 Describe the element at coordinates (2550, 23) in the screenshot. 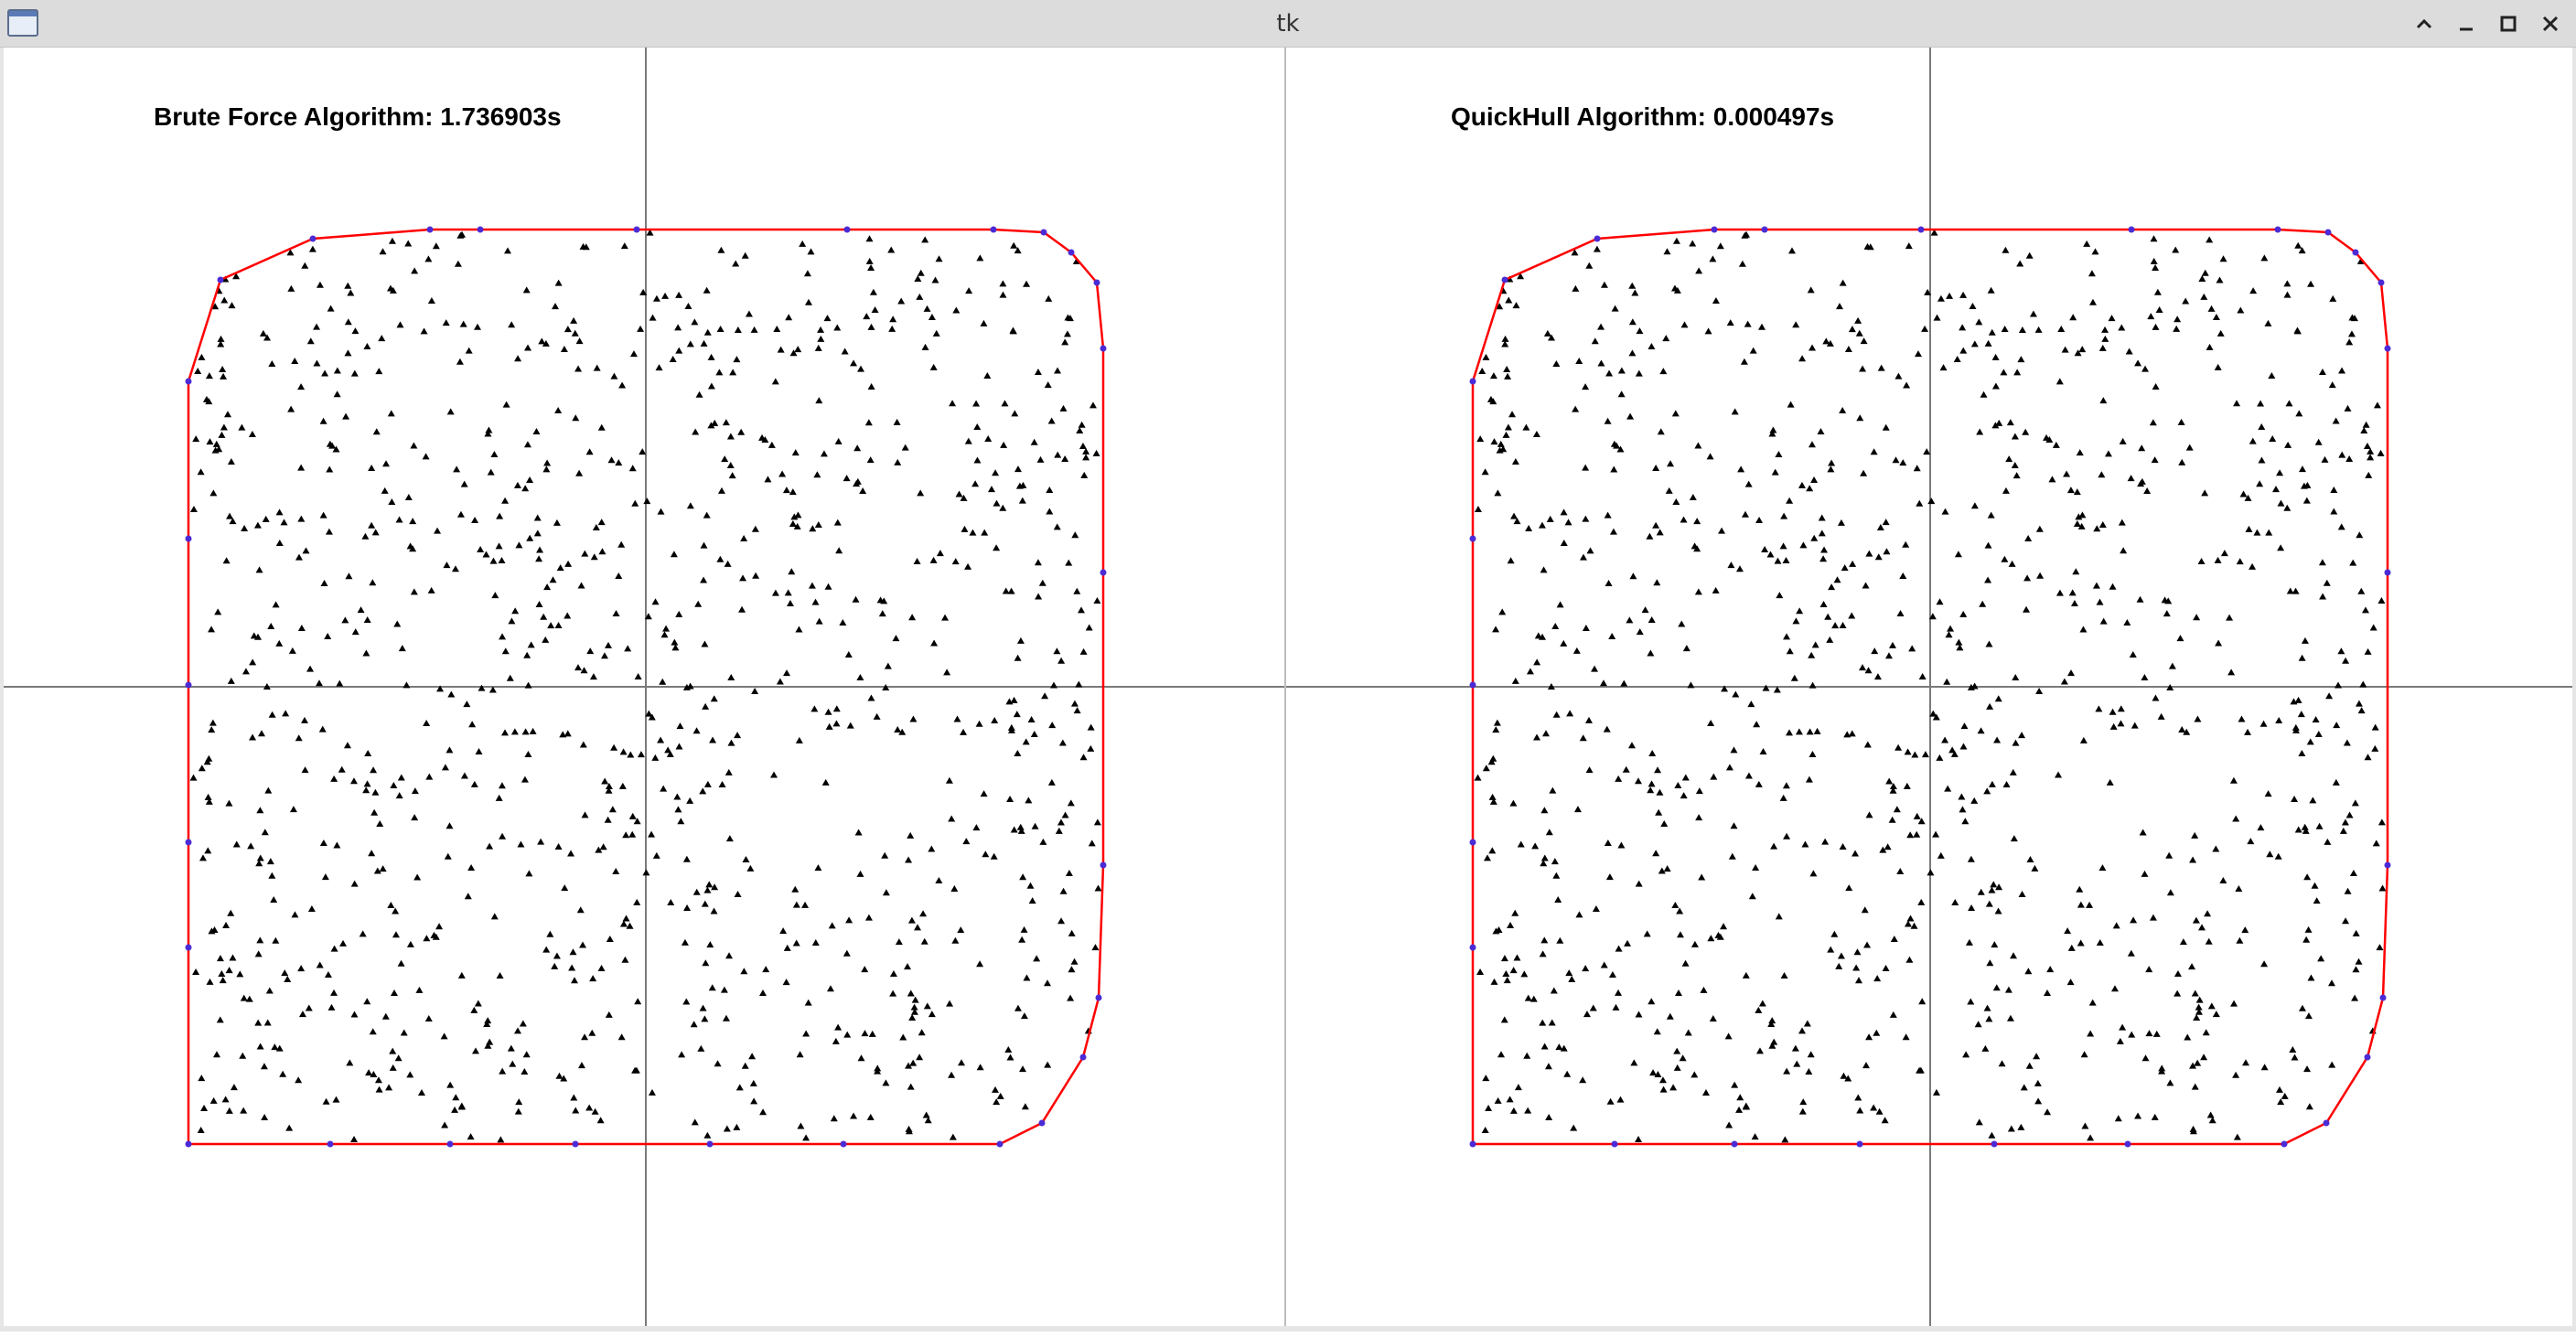

I see `close-icon` at that location.